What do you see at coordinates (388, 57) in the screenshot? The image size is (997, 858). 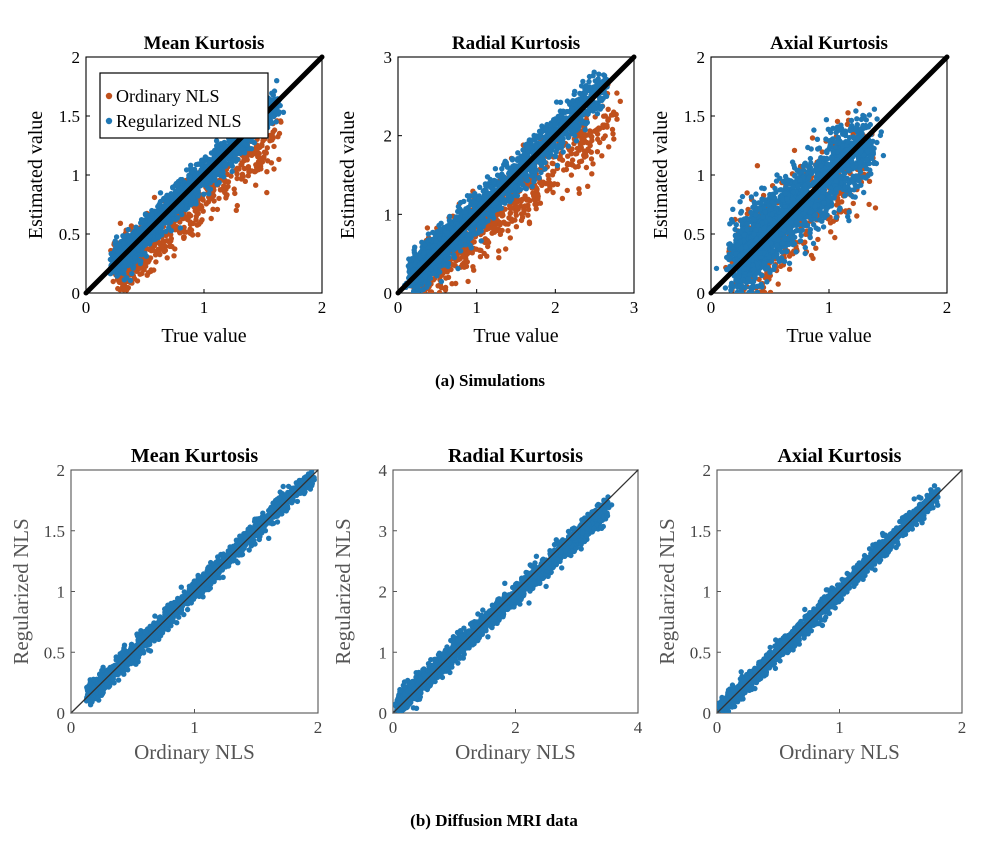 I see `y-tick-label: 3` at bounding box center [388, 57].